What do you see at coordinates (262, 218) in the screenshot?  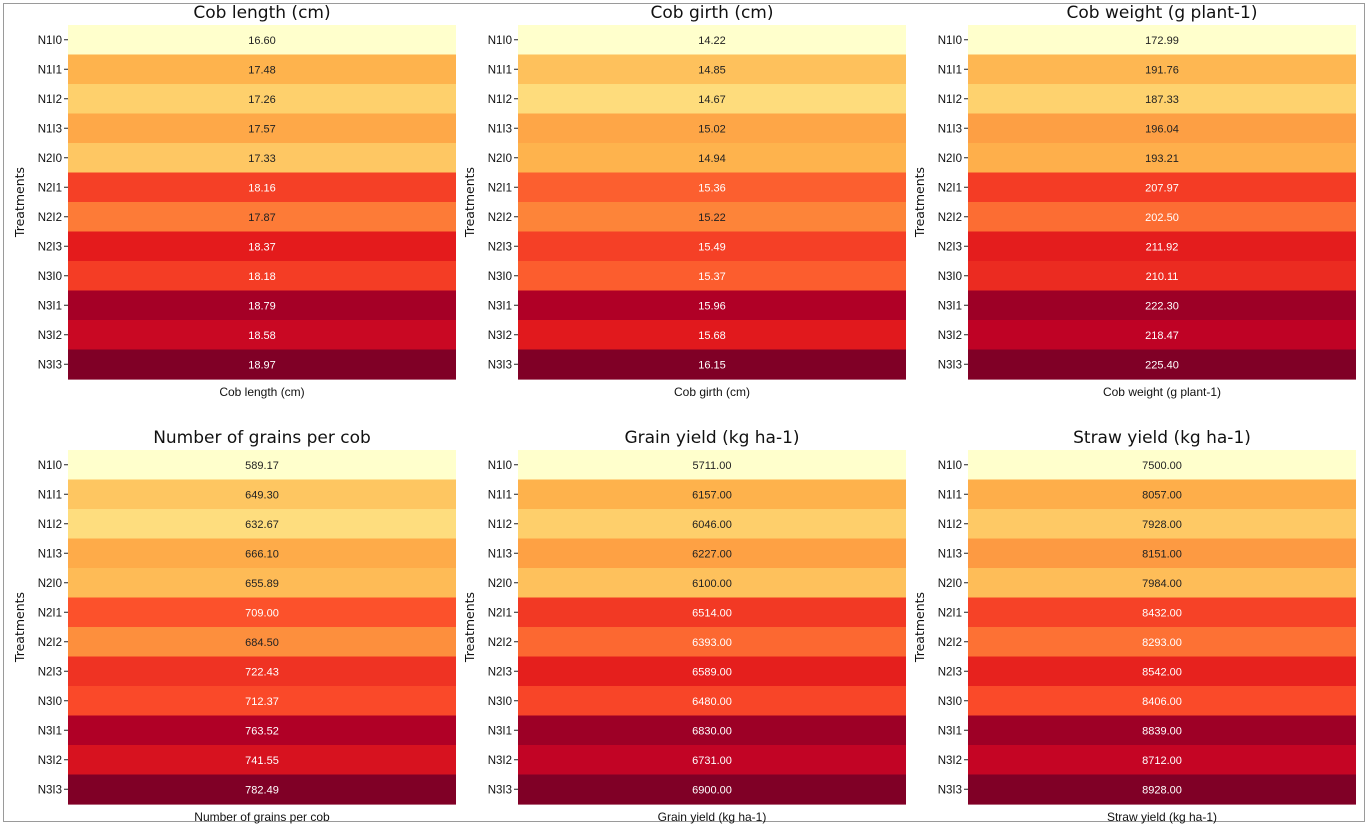 I see `cell-value-label: 17.87` at bounding box center [262, 218].